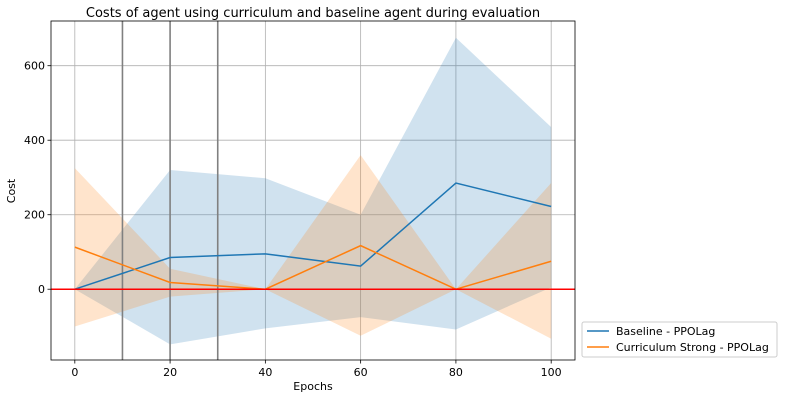 Image resolution: width=800 pixels, height=400 pixels. I want to click on y-tick-label: 200, so click(34, 215).